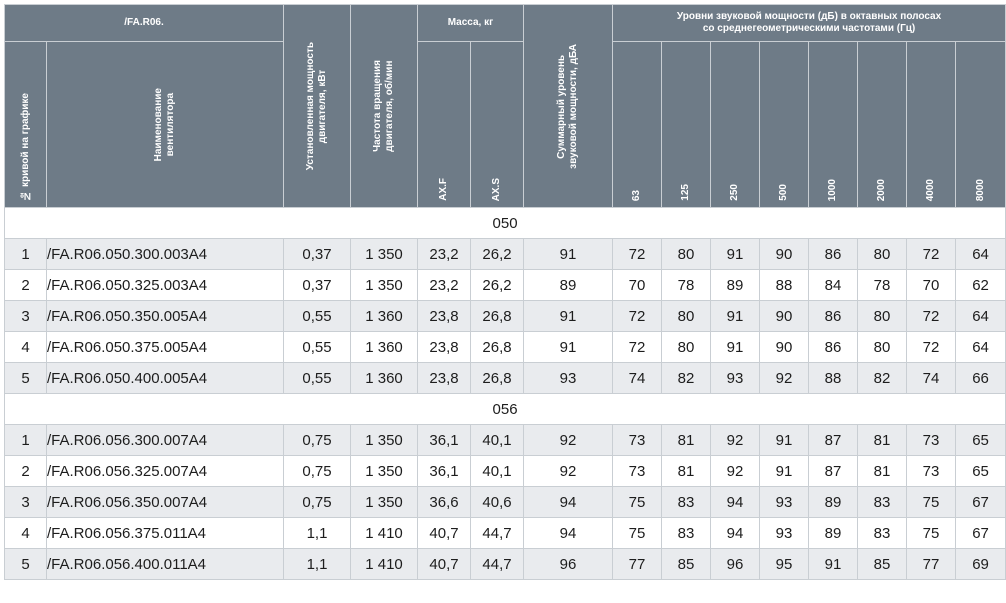 The width and height of the screenshot is (1006, 603). I want to click on curve-no-cell: 5, so click(25, 564).